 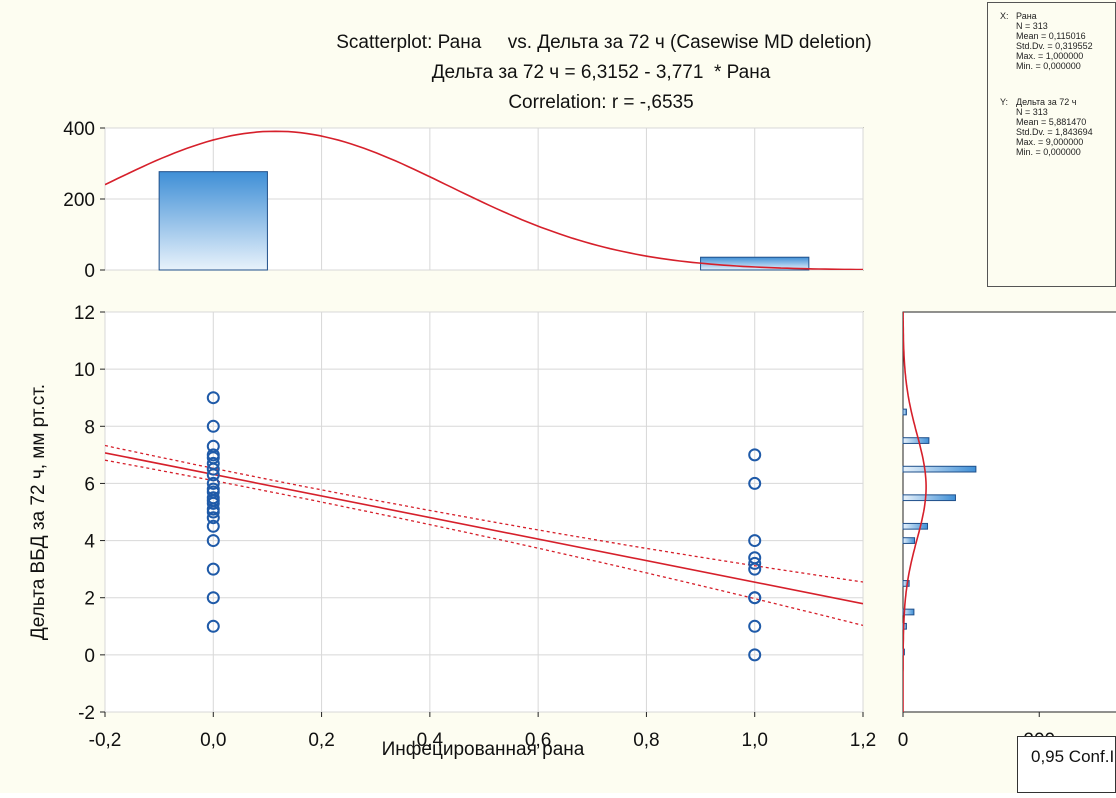 What do you see at coordinates (89, 427) in the screenshot?
I see `y-tick-label: 8` at bounding box center [89, 427].